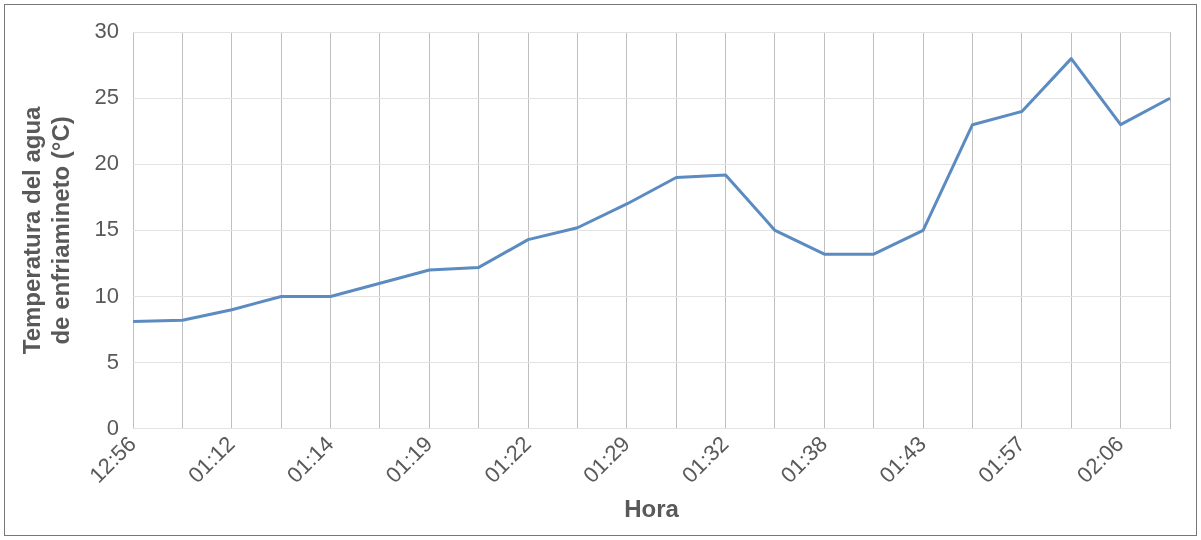  I want to click on x-axis-title: Hora, so click(652, 509).